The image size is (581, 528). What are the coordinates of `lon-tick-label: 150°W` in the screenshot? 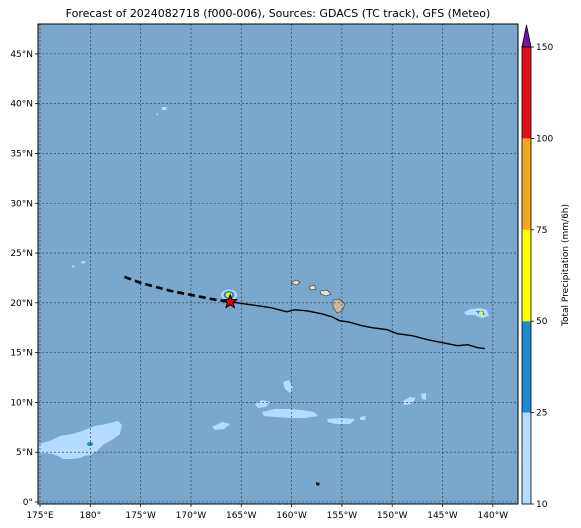 It's located at (392, 516).